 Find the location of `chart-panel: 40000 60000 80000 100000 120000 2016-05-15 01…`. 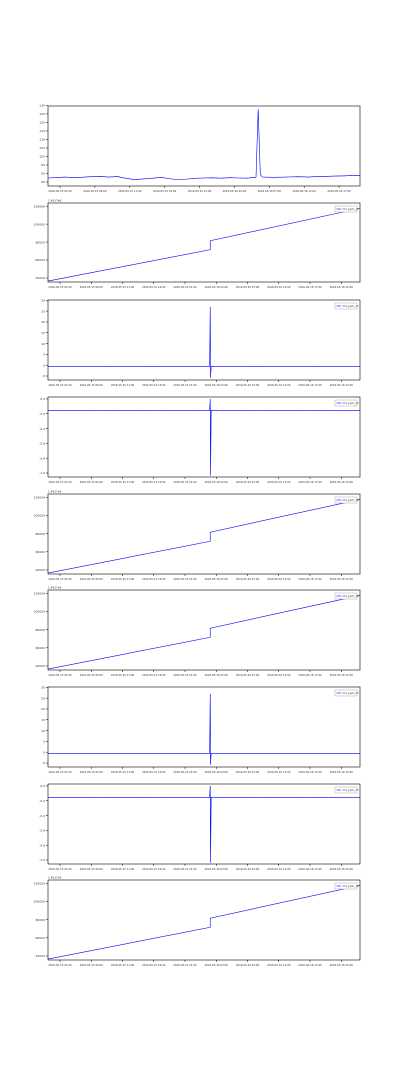

chart-panel: 40000 60000 80000 100000 120000 2016-05-15 01… is located at coordinates (197, 631).